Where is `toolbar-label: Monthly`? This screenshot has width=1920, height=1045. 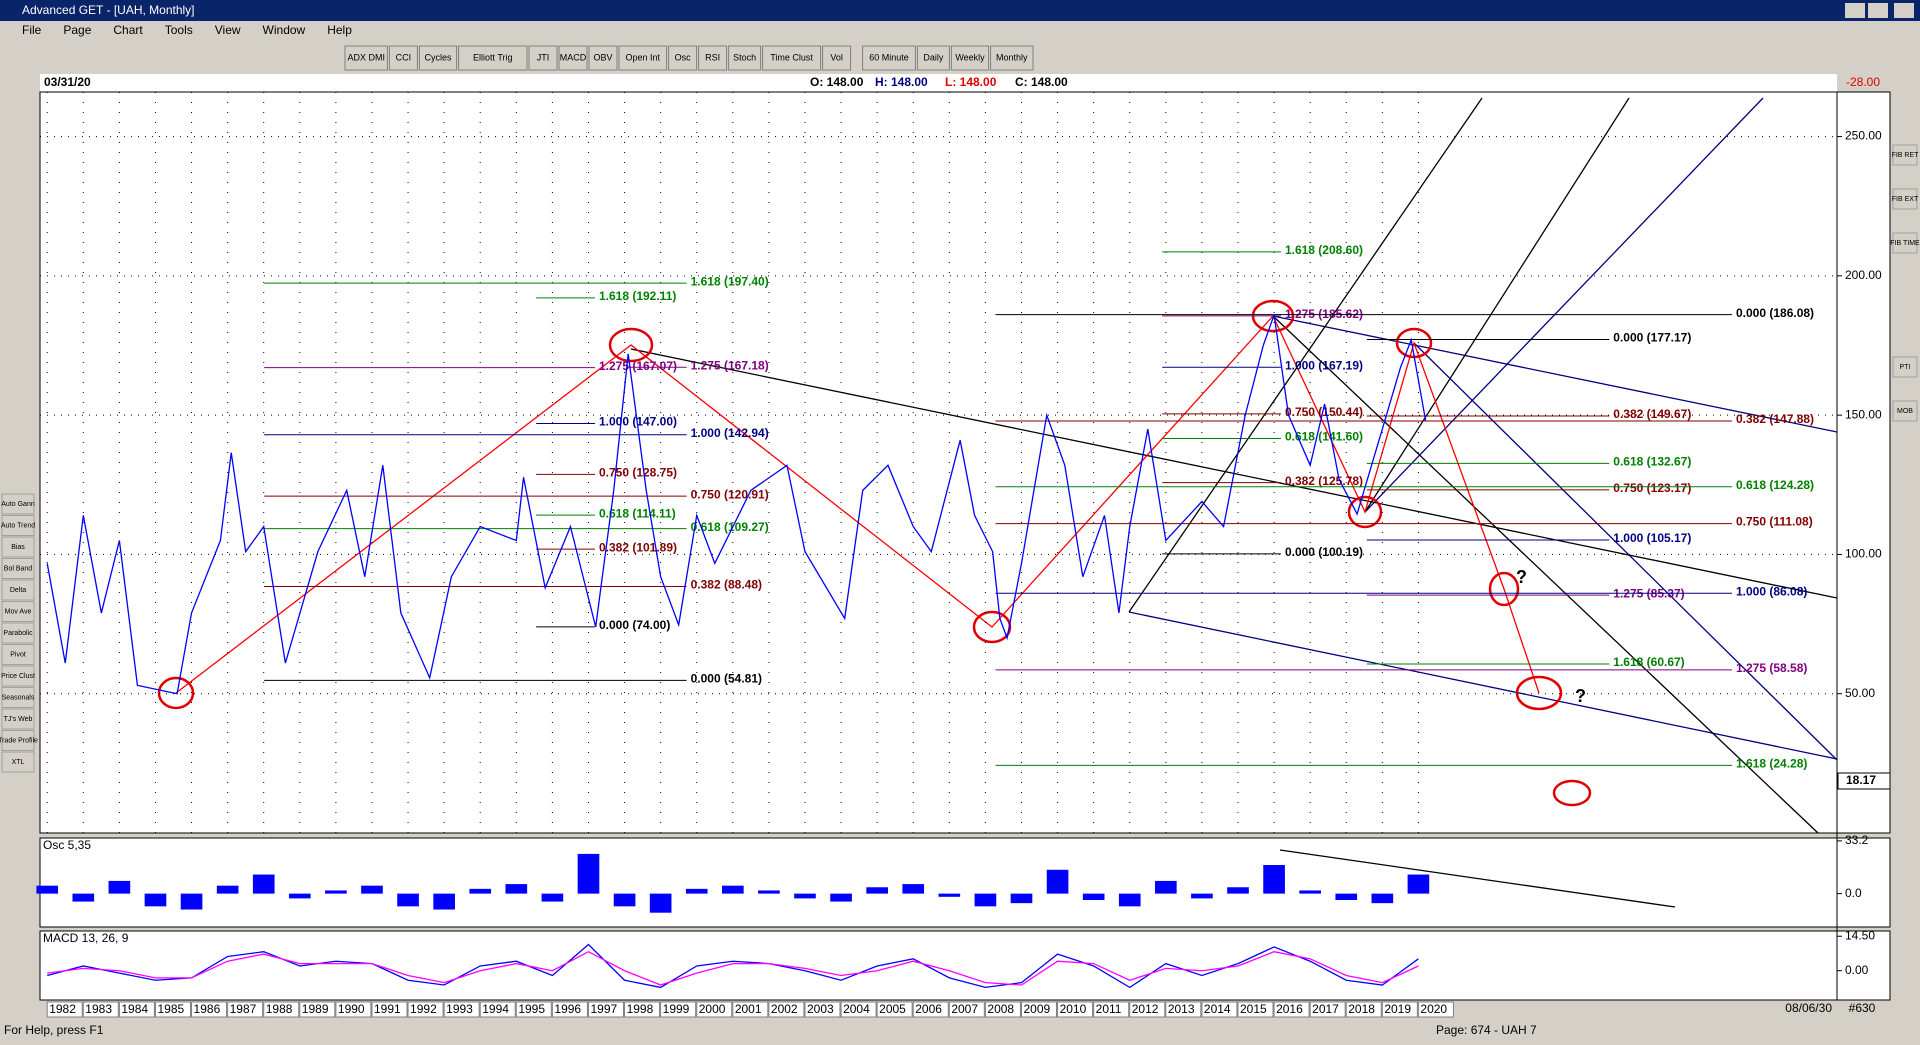
toolbar-label: Monthly is located at coordinates (1012, 57).